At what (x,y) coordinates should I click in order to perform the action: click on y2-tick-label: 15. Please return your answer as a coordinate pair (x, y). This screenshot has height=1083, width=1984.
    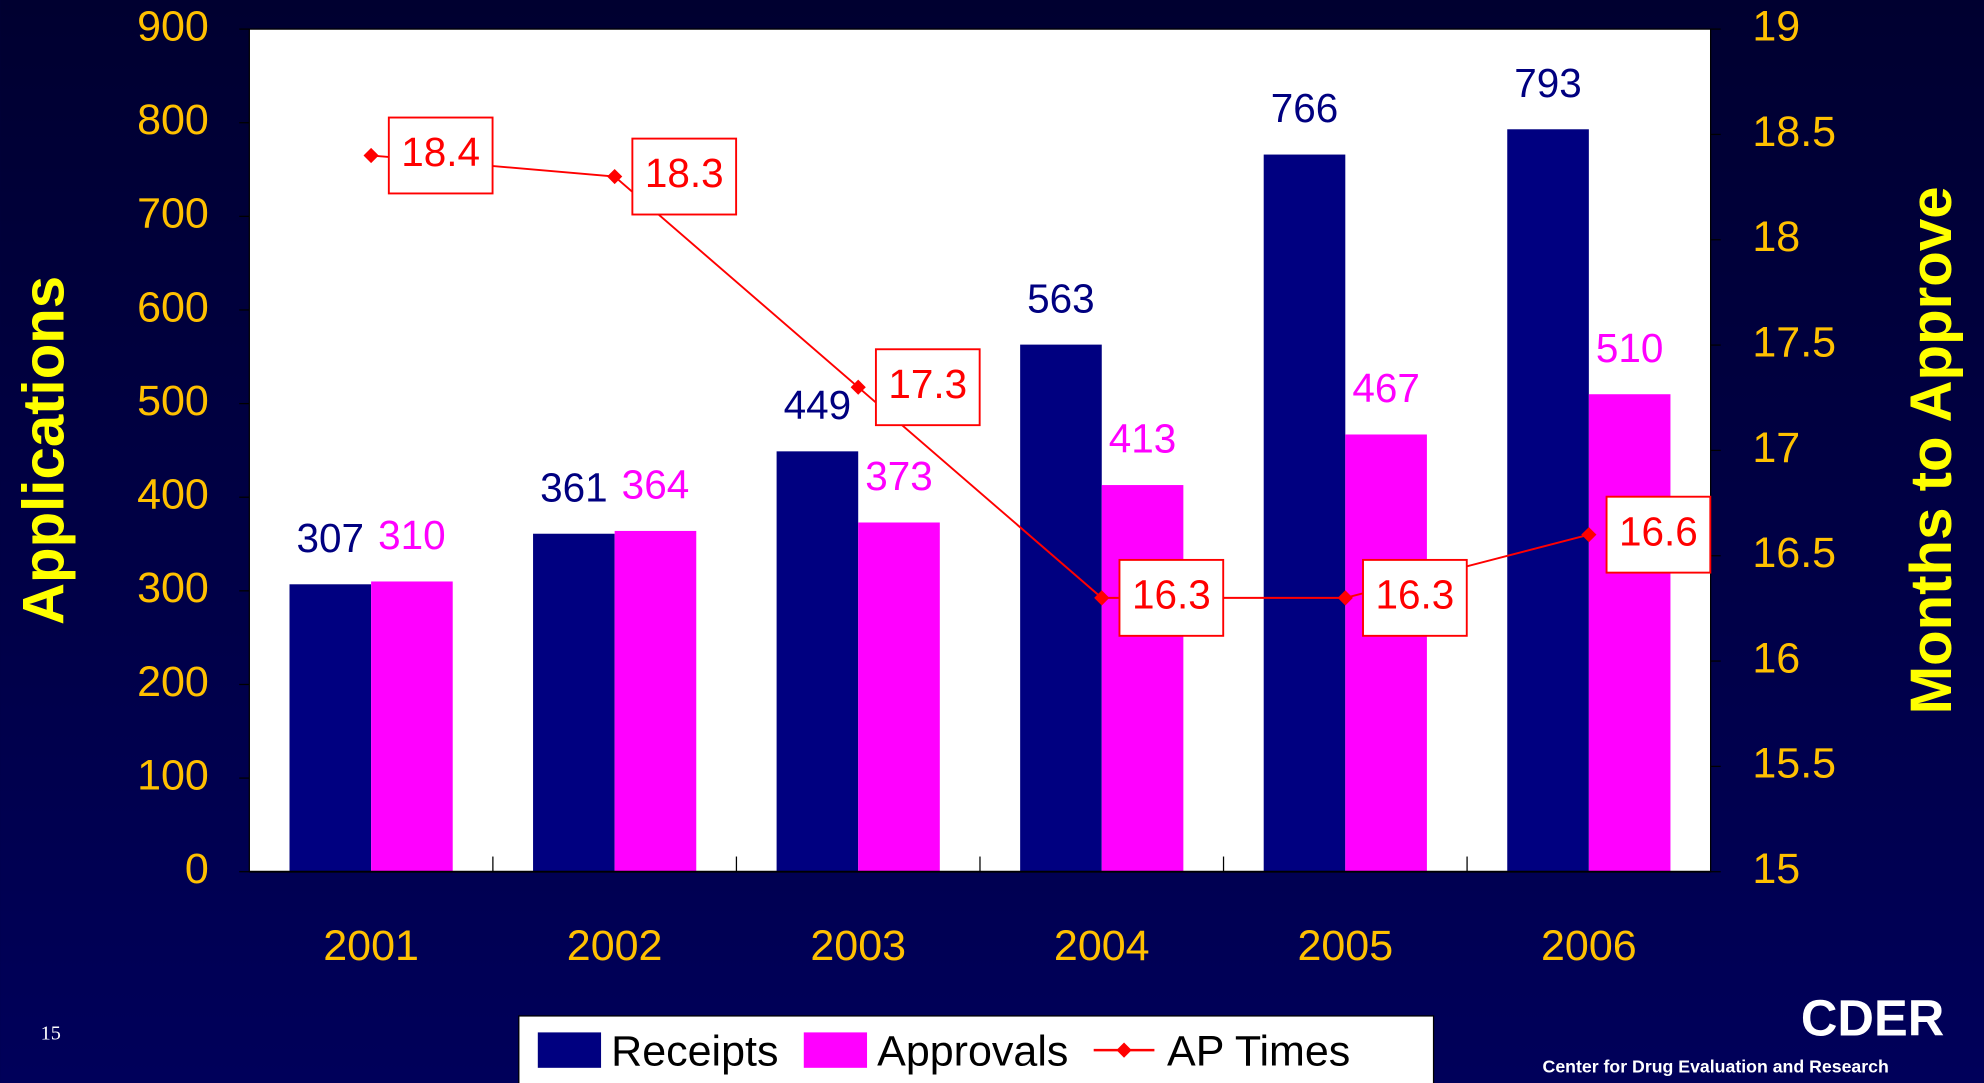
    Looking at the image, I should click on (1776, 869).